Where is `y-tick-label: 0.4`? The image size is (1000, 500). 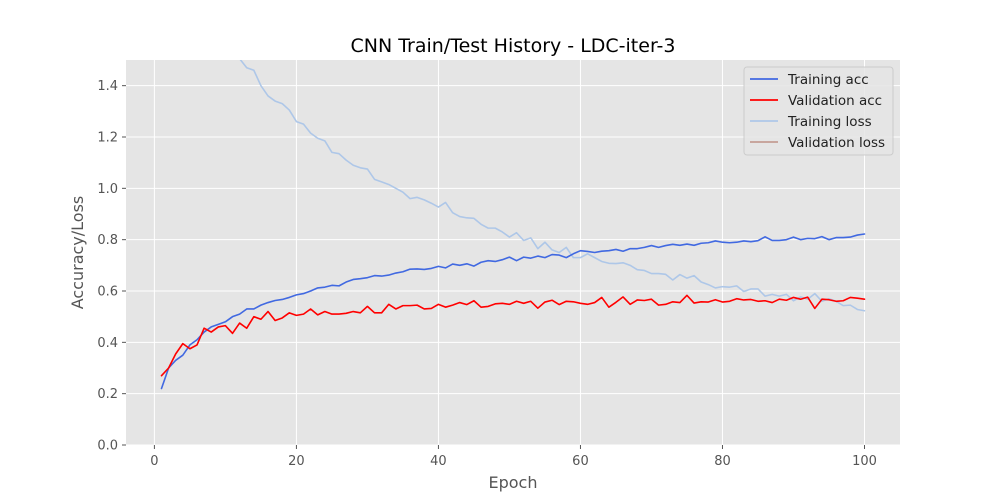
y-tick-label: 0.4 is located at coordinates (107, 343).